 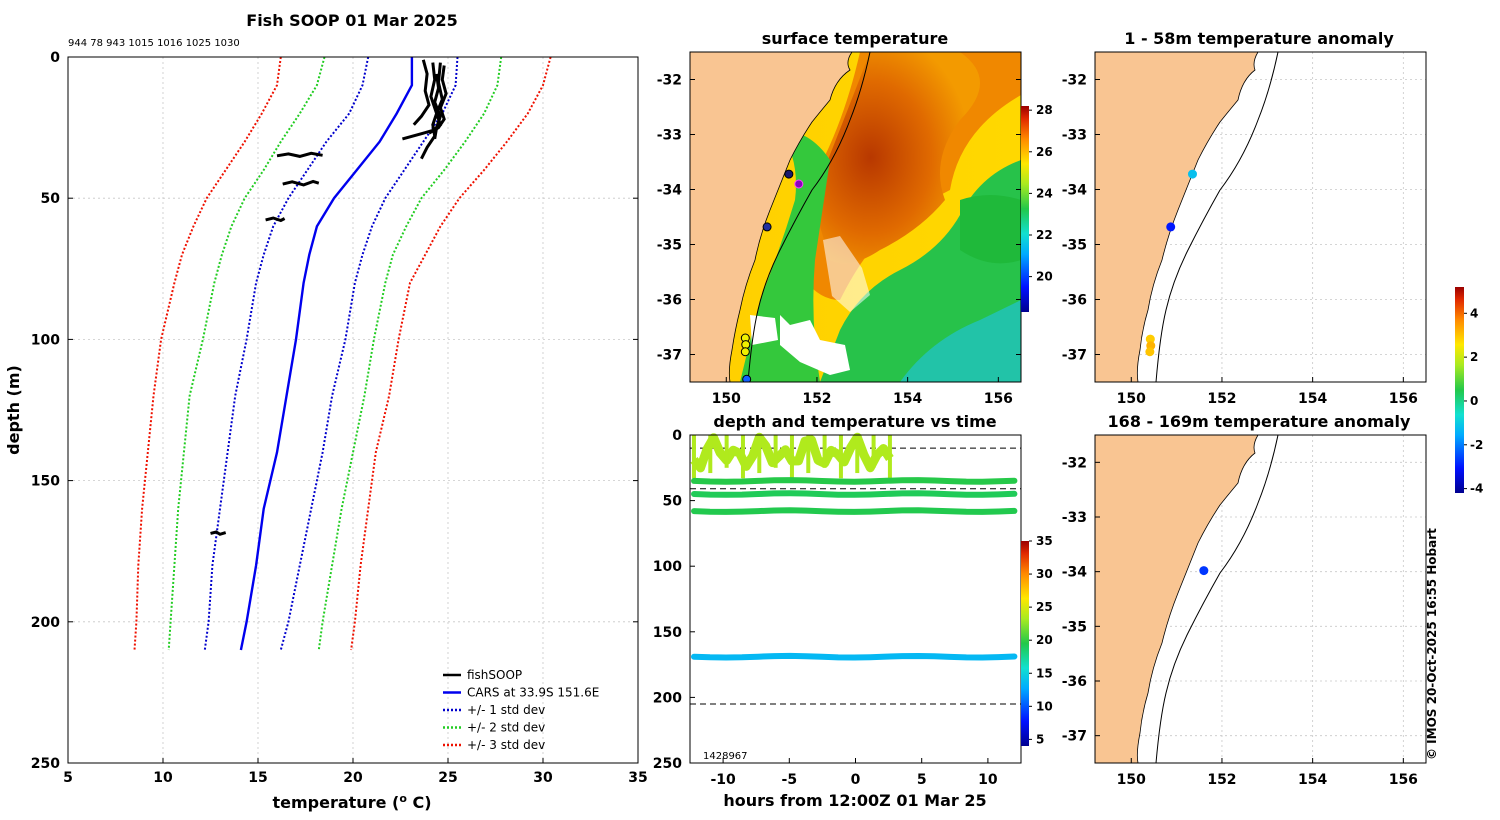 I want to click on legend-label: +/- 3 std dev, so click(x=506, y=745).